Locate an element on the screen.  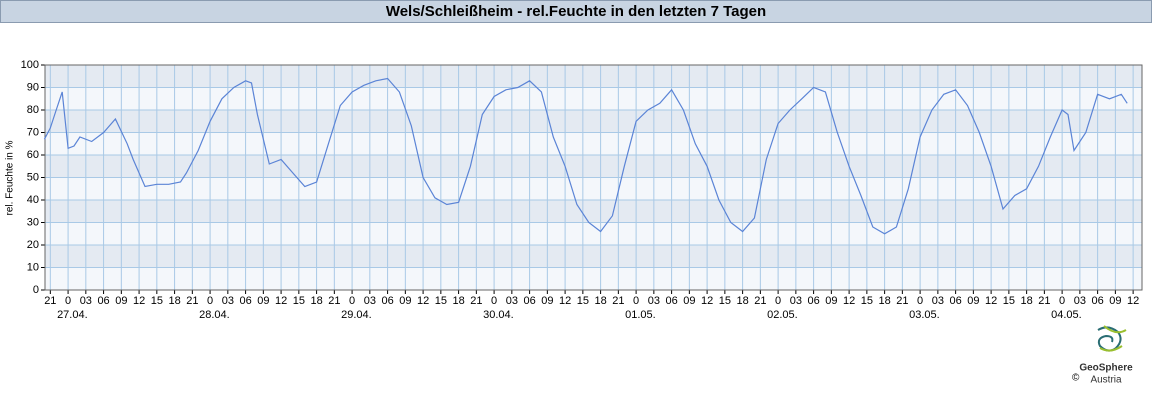
y-tick-label: 50 is located at coordinates (33, 177).